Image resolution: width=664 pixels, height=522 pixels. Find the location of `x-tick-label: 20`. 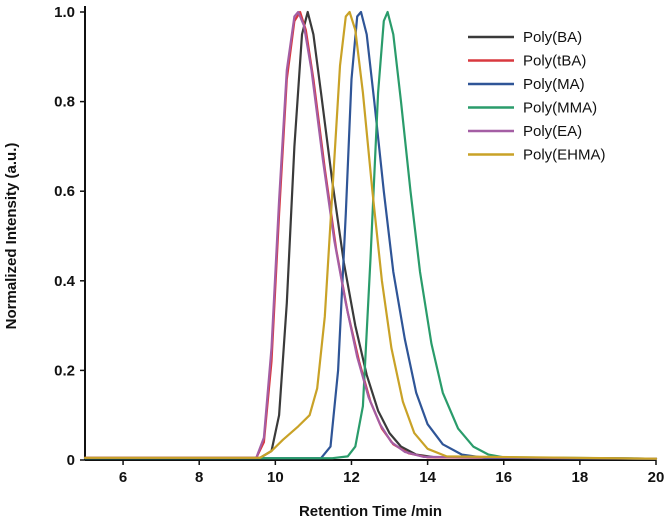

x-tick-label: 20 is located at coordinates (656, 477).